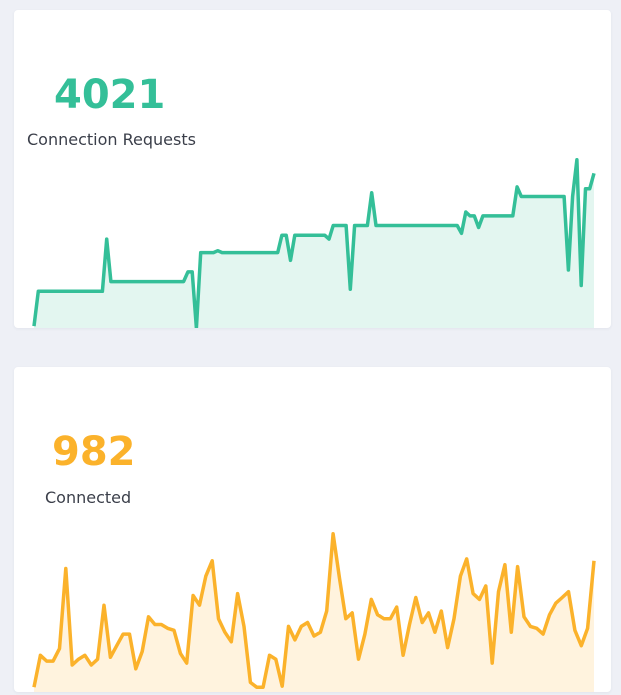 This screenshot has width=621, height=695. Describe the element at coordinates (111, 139) in the screenshot. I see `stat-label: Connection Requests` at that location.